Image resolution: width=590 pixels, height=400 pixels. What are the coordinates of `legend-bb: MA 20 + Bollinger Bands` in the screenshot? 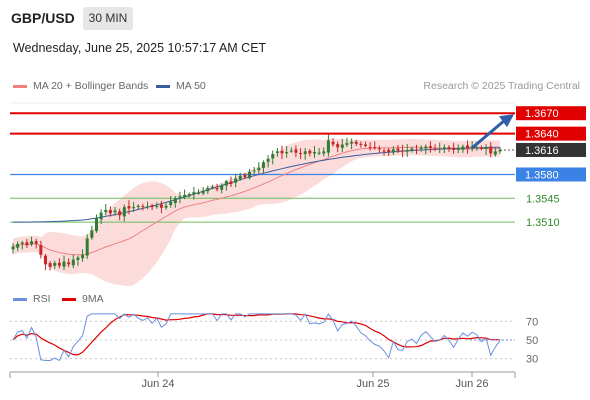 It's located at (80, 86).